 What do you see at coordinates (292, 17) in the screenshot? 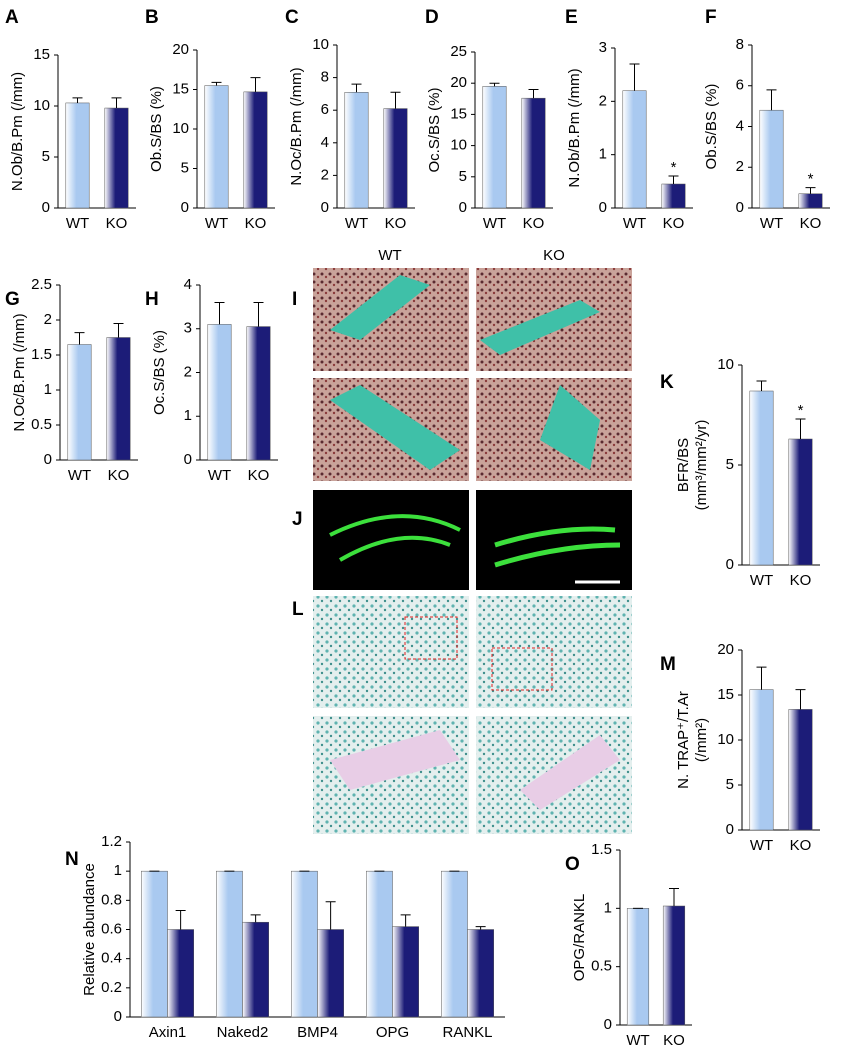
I see `panel-letter: C` at bounding box center [292, 17].